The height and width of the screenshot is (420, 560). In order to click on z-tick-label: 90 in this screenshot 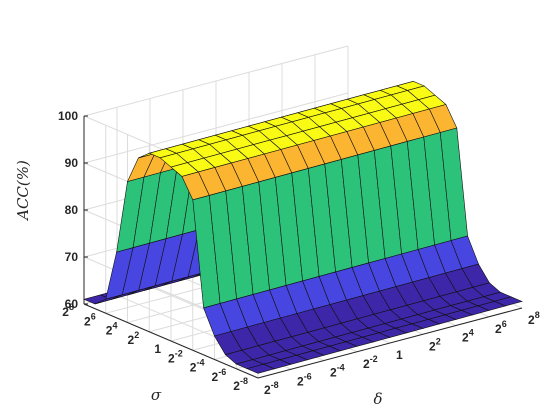, I will do `click(72, 163)`.